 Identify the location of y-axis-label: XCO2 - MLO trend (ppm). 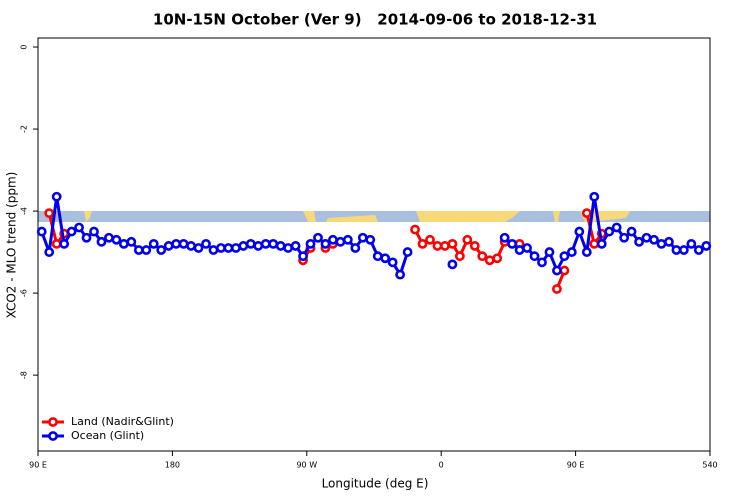
(12, 245).